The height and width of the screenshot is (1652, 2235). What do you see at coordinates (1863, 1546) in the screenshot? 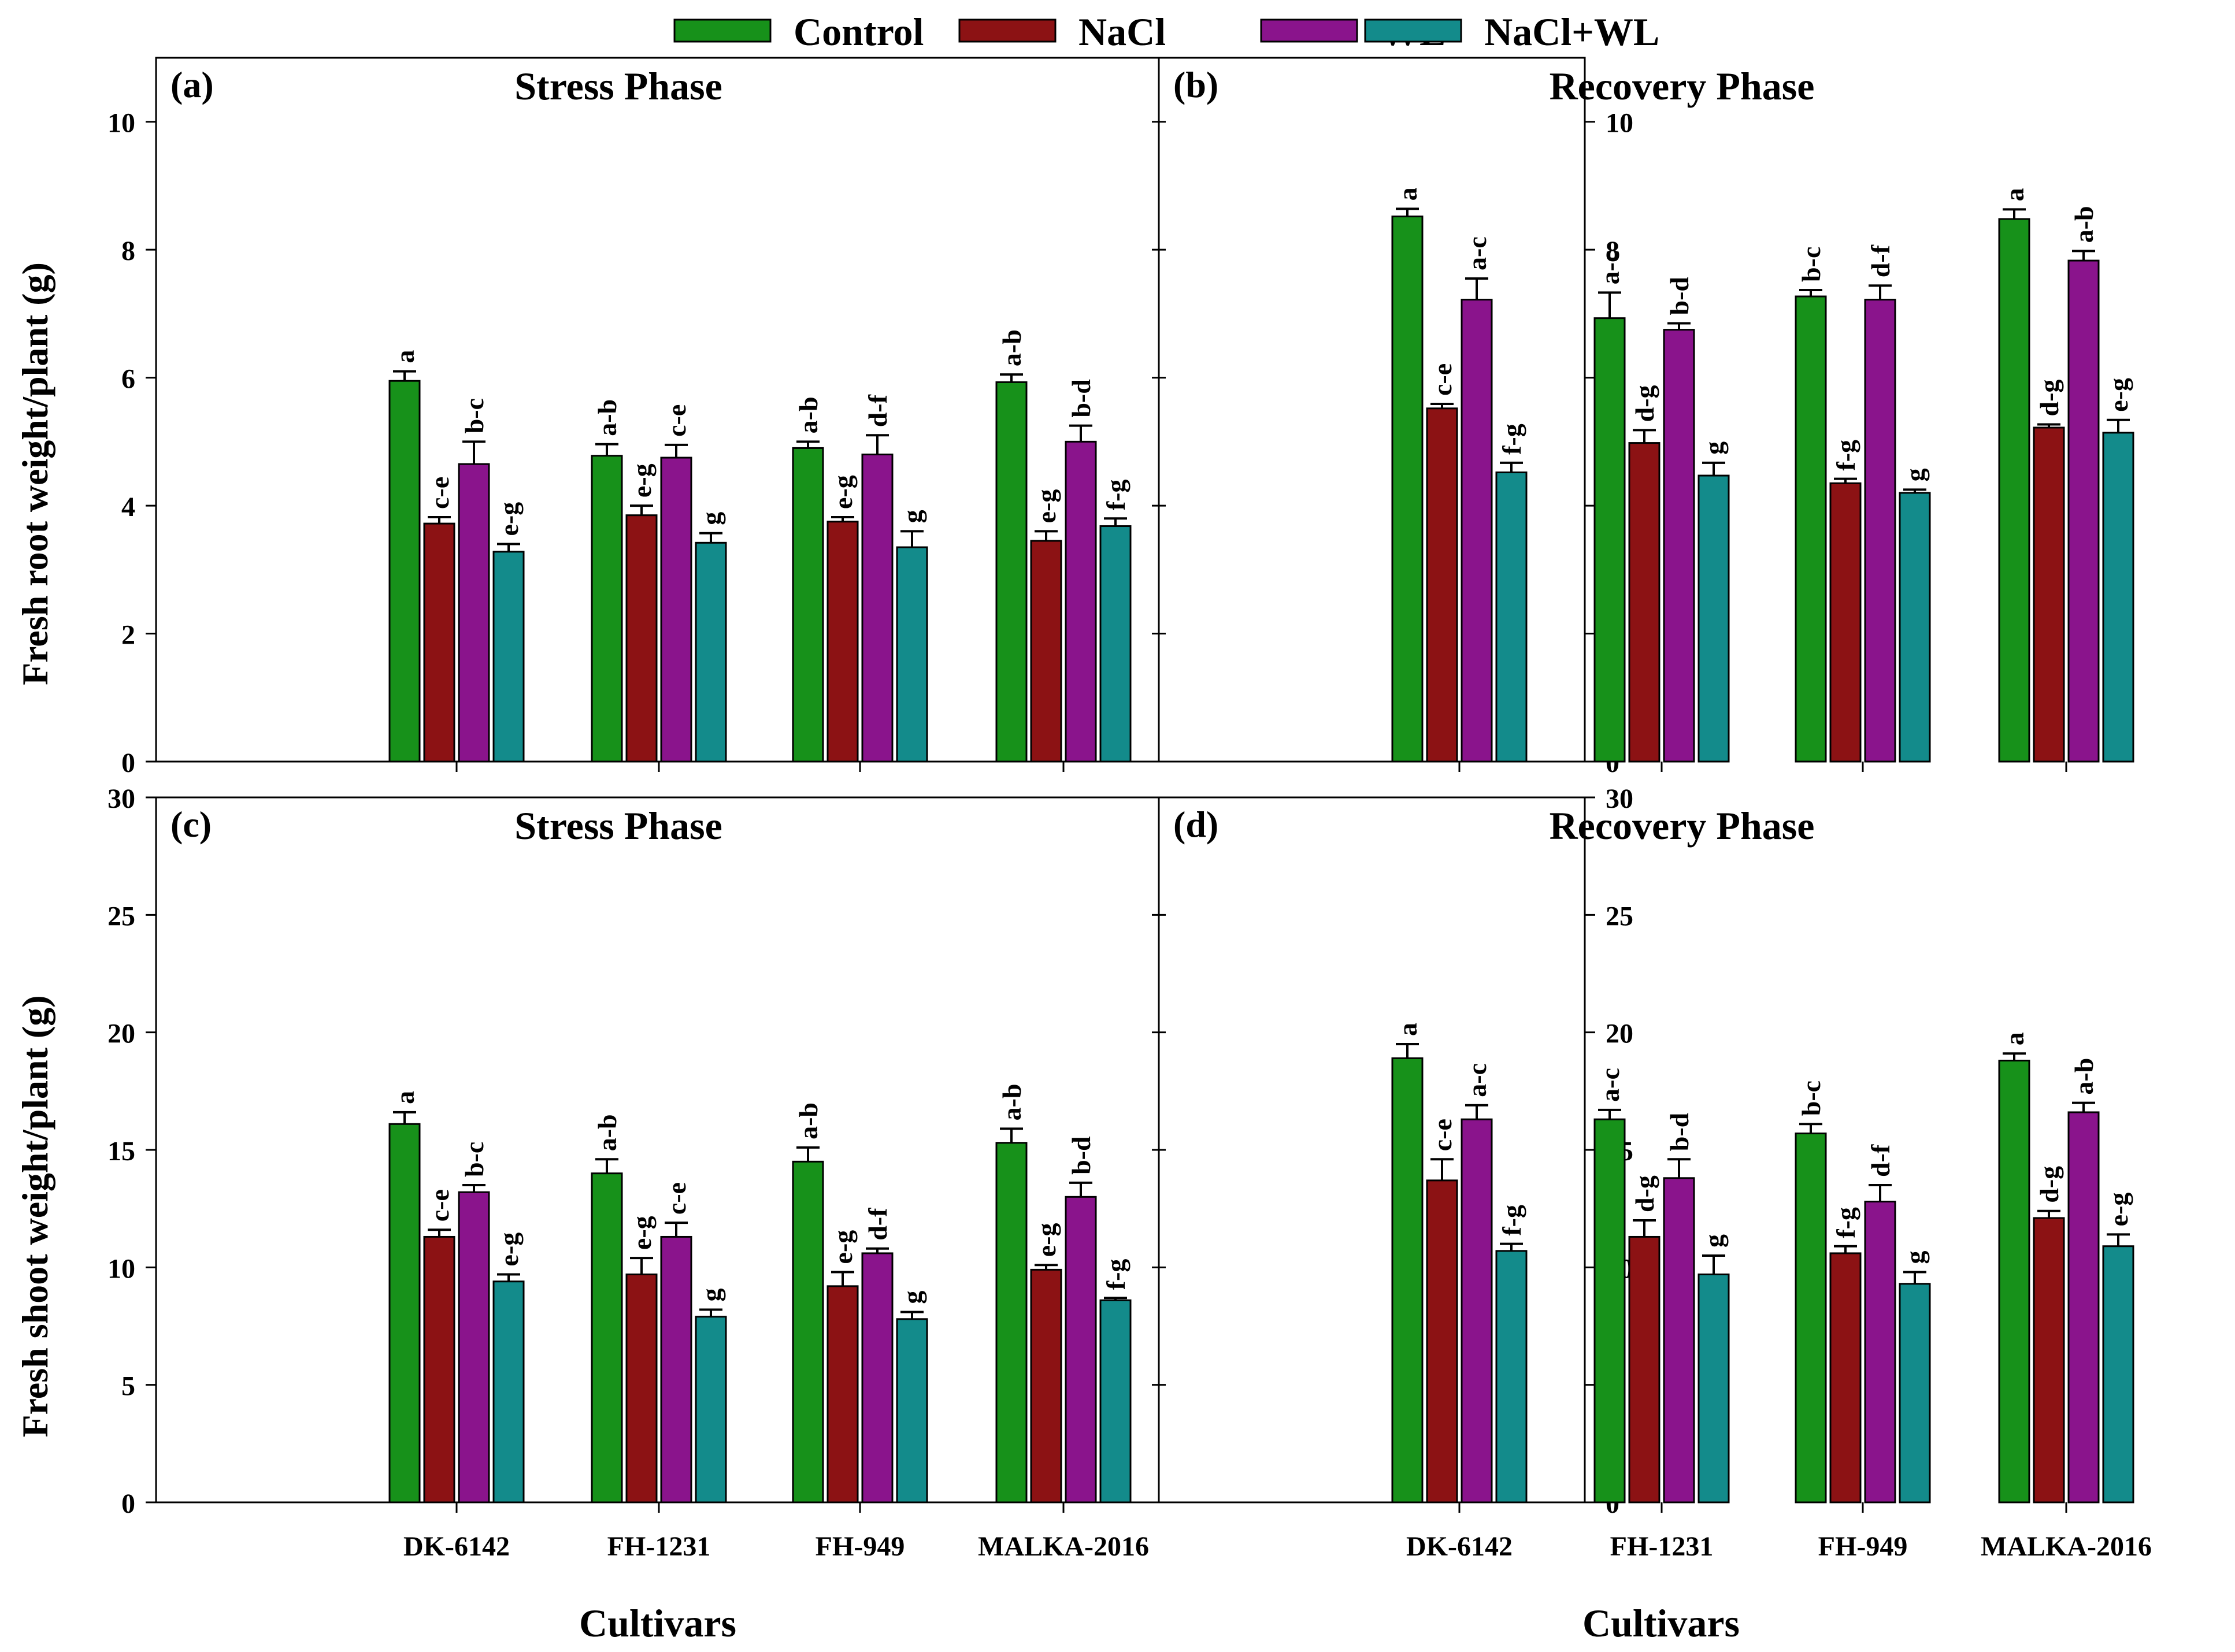
I see `x-tick-label: FH-949` at bounding box center [1863, 1546].